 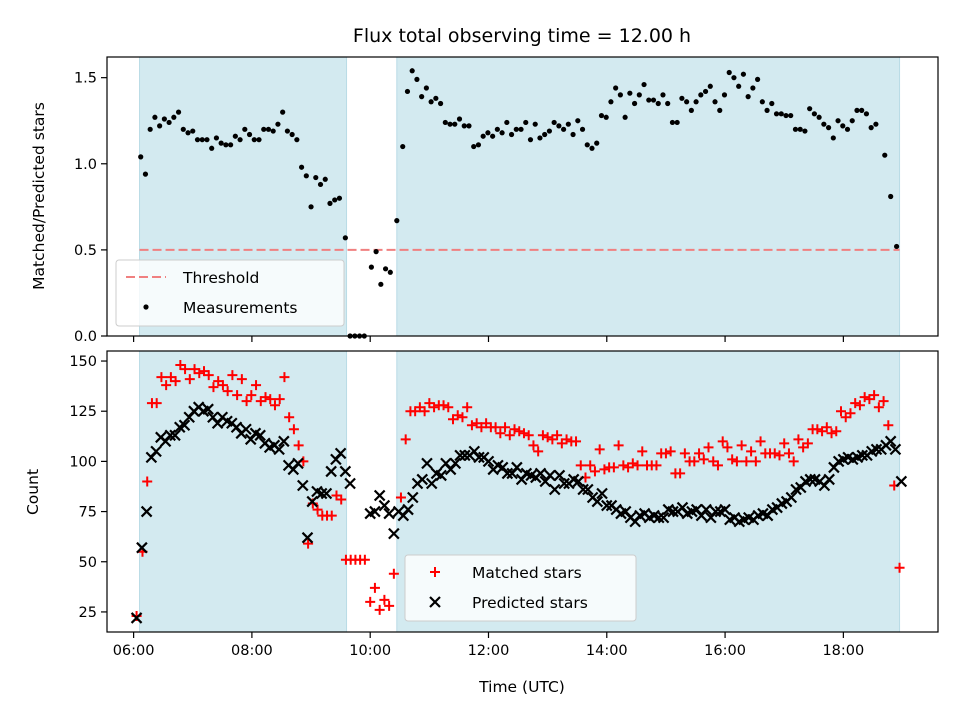 I want to click on x-tick-label: 18:00, so click(x=843, y=651).